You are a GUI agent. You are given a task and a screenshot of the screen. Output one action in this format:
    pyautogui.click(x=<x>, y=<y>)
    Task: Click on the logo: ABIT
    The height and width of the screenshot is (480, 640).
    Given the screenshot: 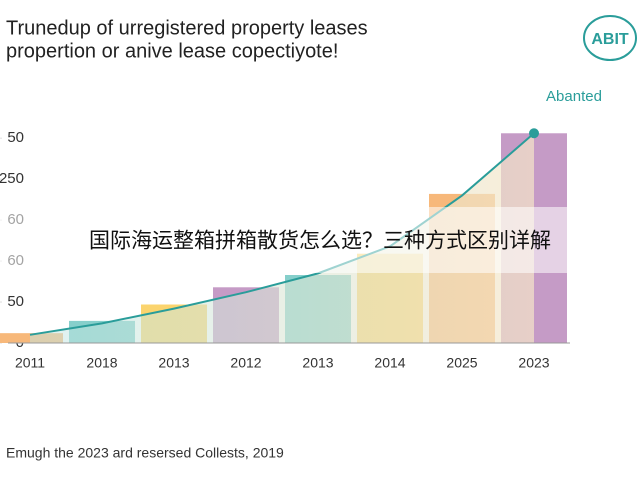 What is the action you would take?
    pyautogui.click(x=610, y=39)
    